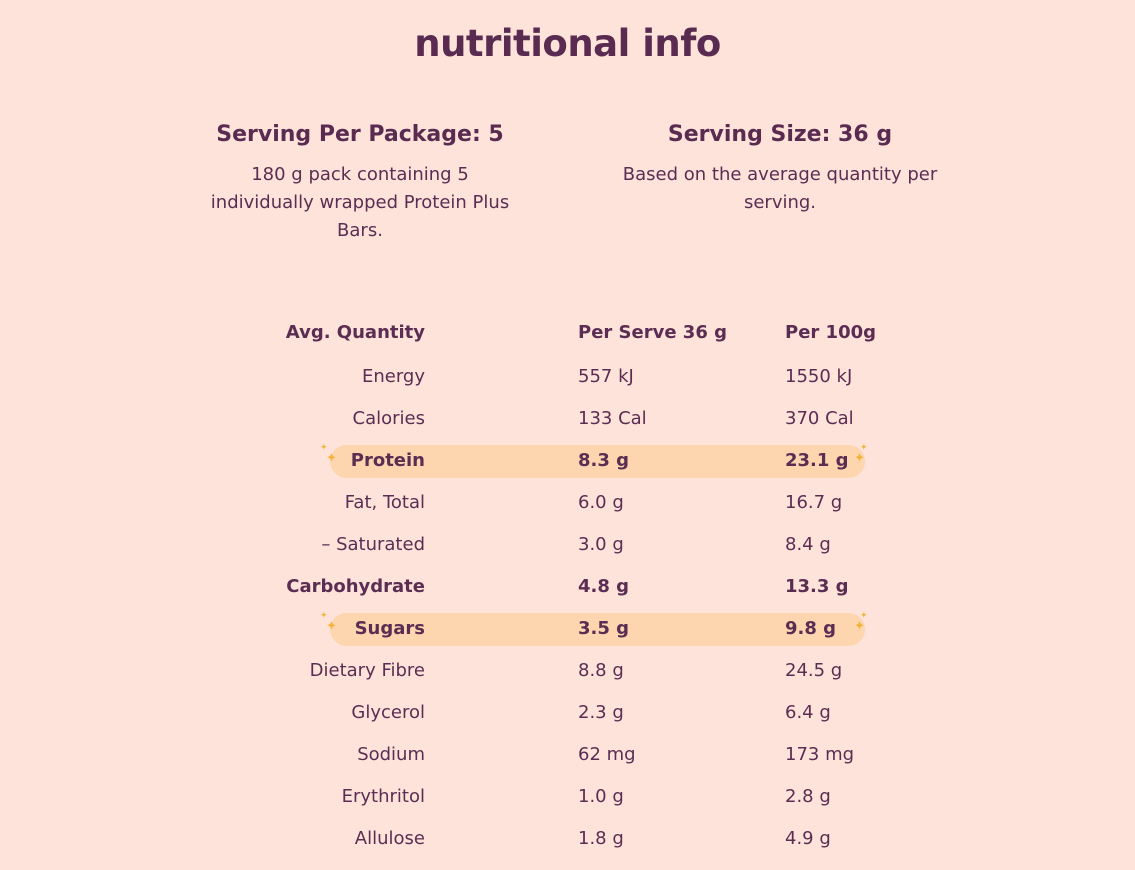 The width and height of the screenshot is (1135, 870). Describe the element at coordinates (567, 503) in the screenshot. I see `table-row: Fat, Total 6.0 g 16.7 g` at that location.